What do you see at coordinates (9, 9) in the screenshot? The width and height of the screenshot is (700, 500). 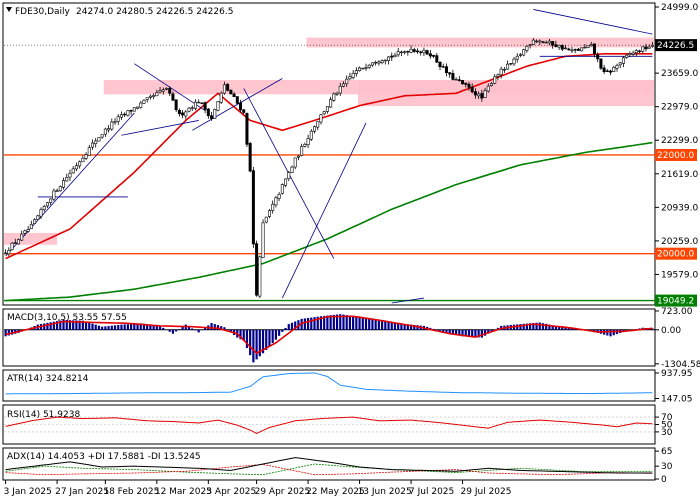 I see `dropdown-triangle-icon` at bounding box center [9, 9].